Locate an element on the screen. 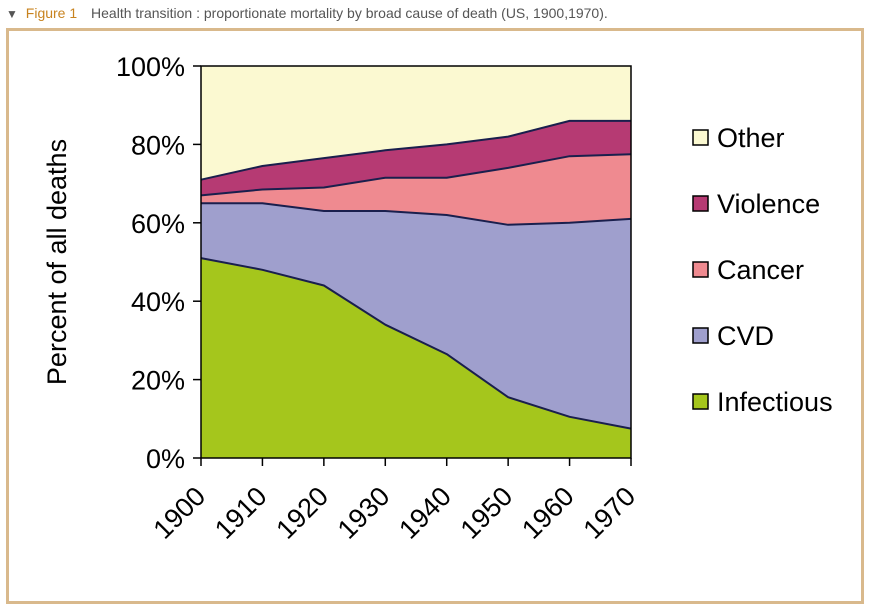 This screenshot has height=610, width=874. area-cancer is located at coordinates (416, 189).